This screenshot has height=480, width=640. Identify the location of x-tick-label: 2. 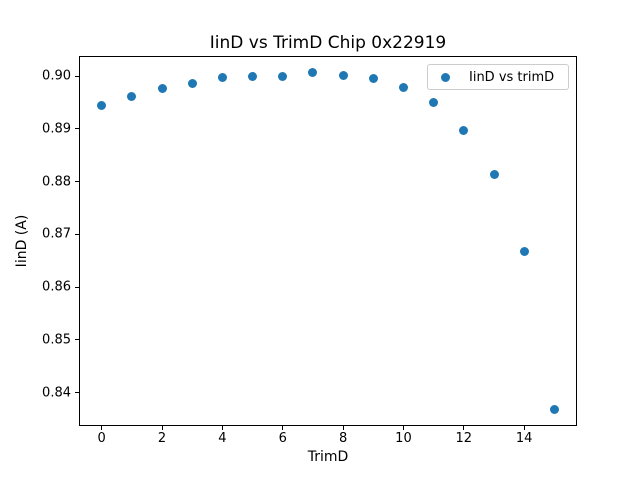
(162, 438).